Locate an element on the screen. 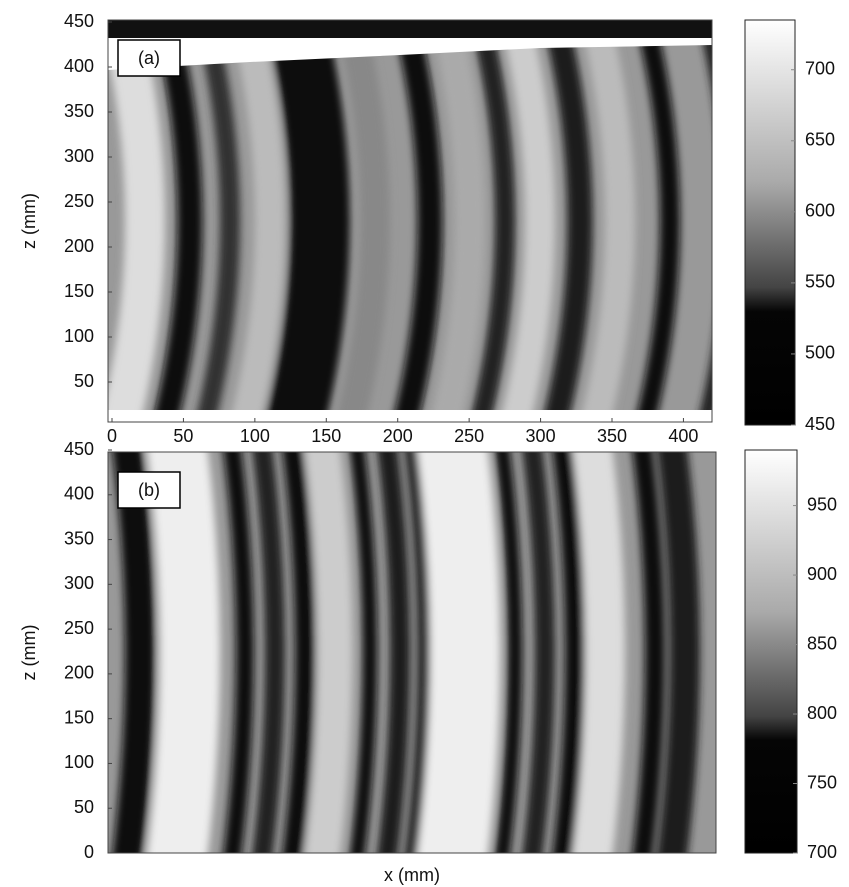 The height and width of the screenshot is (887, 849). y-tick-label: 0 is located at coordinates (89, 852).